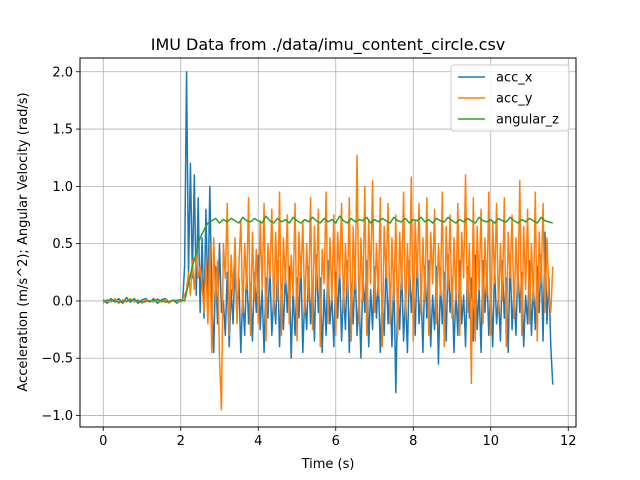 The height and width of the screenshot is (480, 640). I want to click on legend: acc_x acc_y angular_z, so click(510, 98).